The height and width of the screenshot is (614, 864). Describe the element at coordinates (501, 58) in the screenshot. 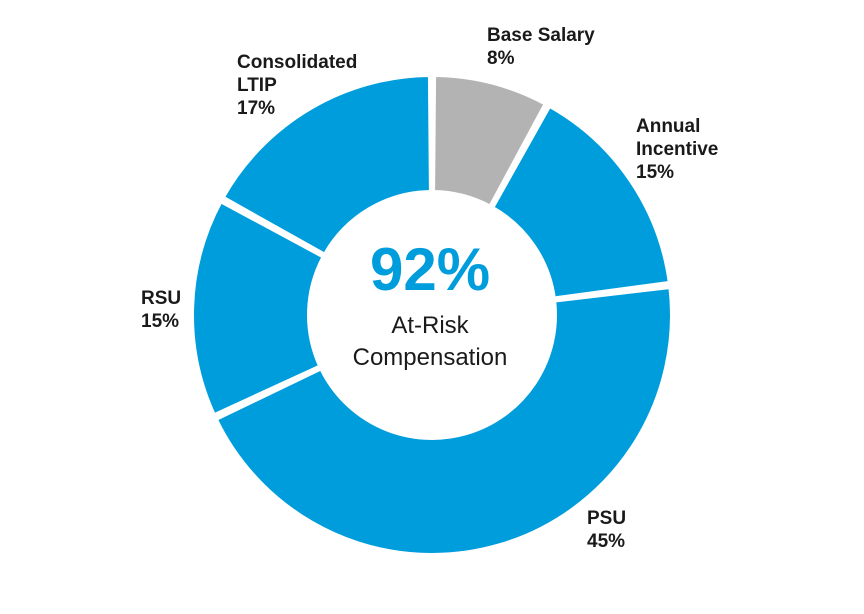

I see `label-pct: 8%` at that location.